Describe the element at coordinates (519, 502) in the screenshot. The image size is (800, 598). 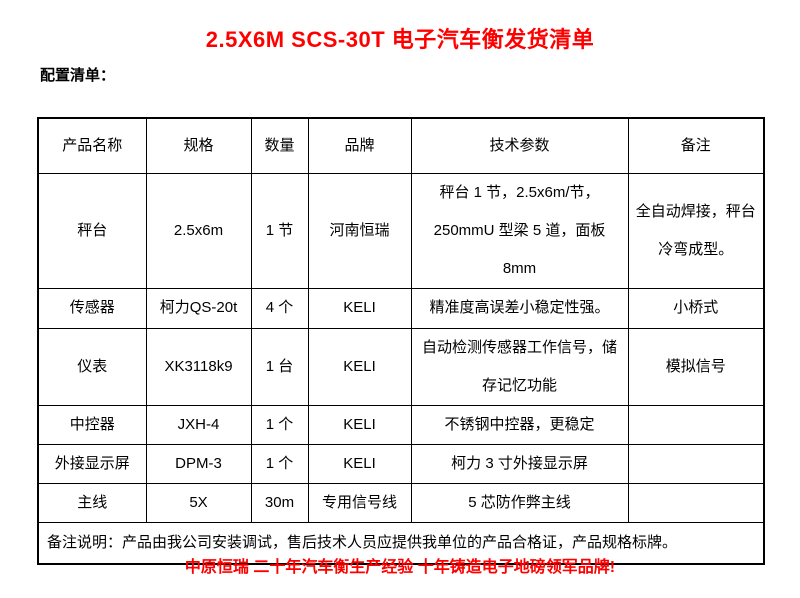
I see `cell-tech-params: 5 芯防作弊主线` at that location.